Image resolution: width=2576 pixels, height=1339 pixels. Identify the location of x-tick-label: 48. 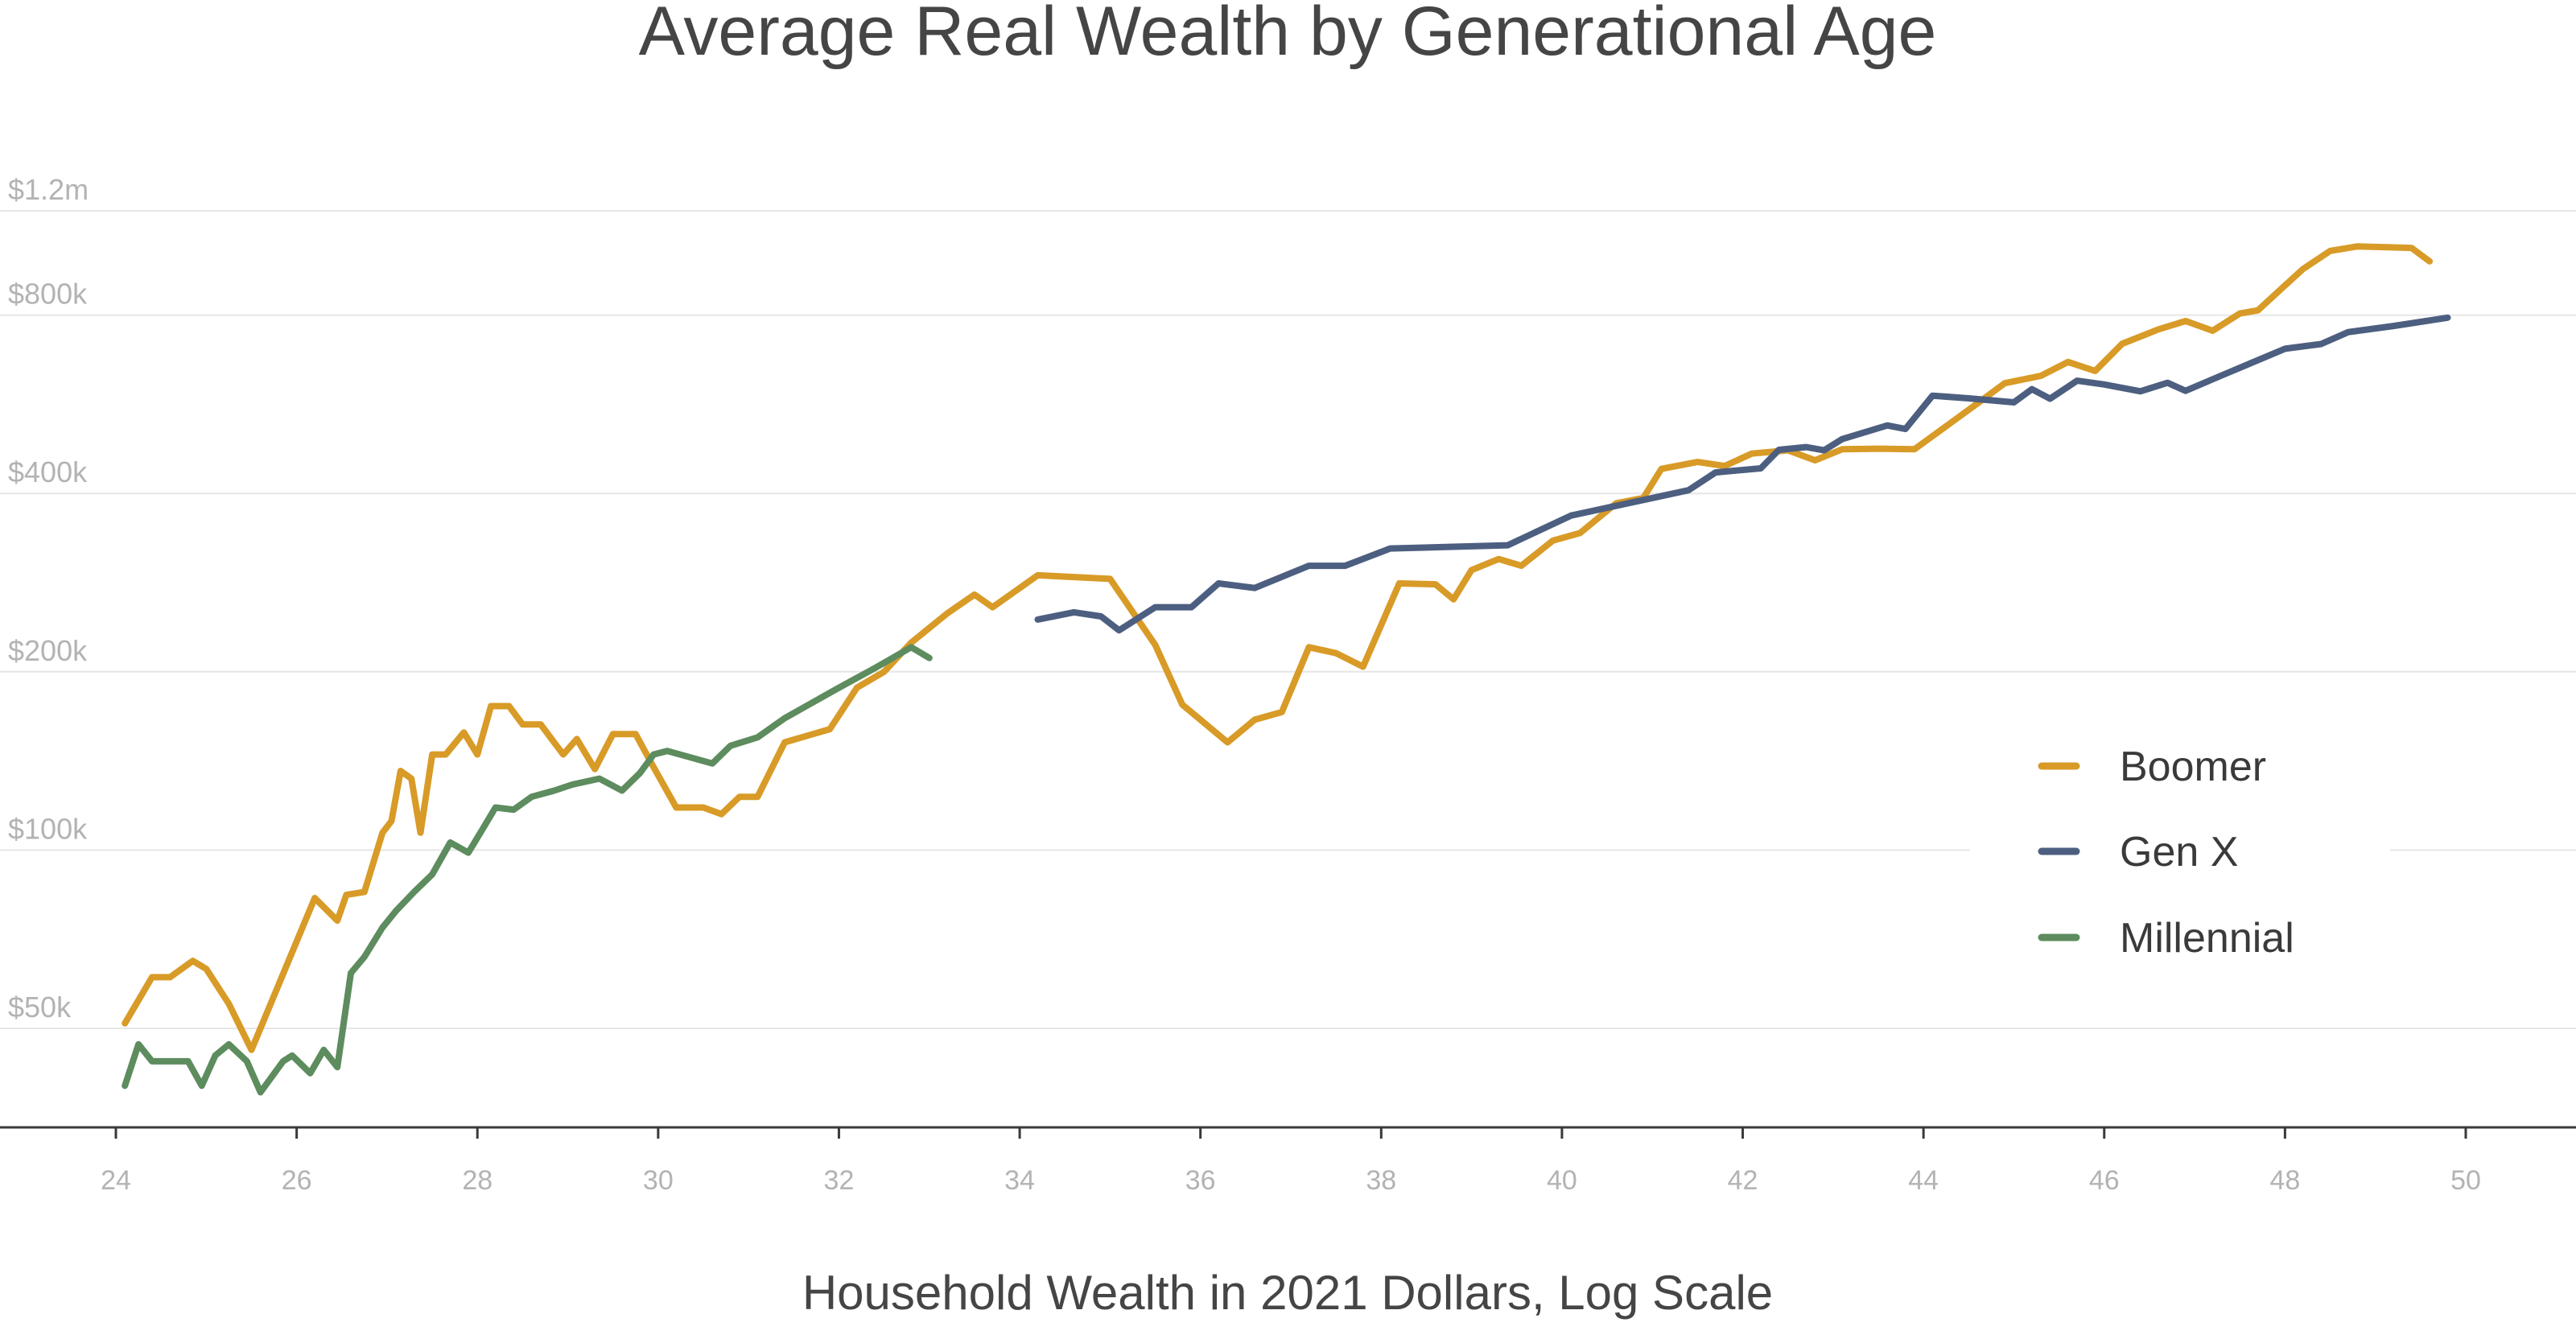
(2284, 1180).